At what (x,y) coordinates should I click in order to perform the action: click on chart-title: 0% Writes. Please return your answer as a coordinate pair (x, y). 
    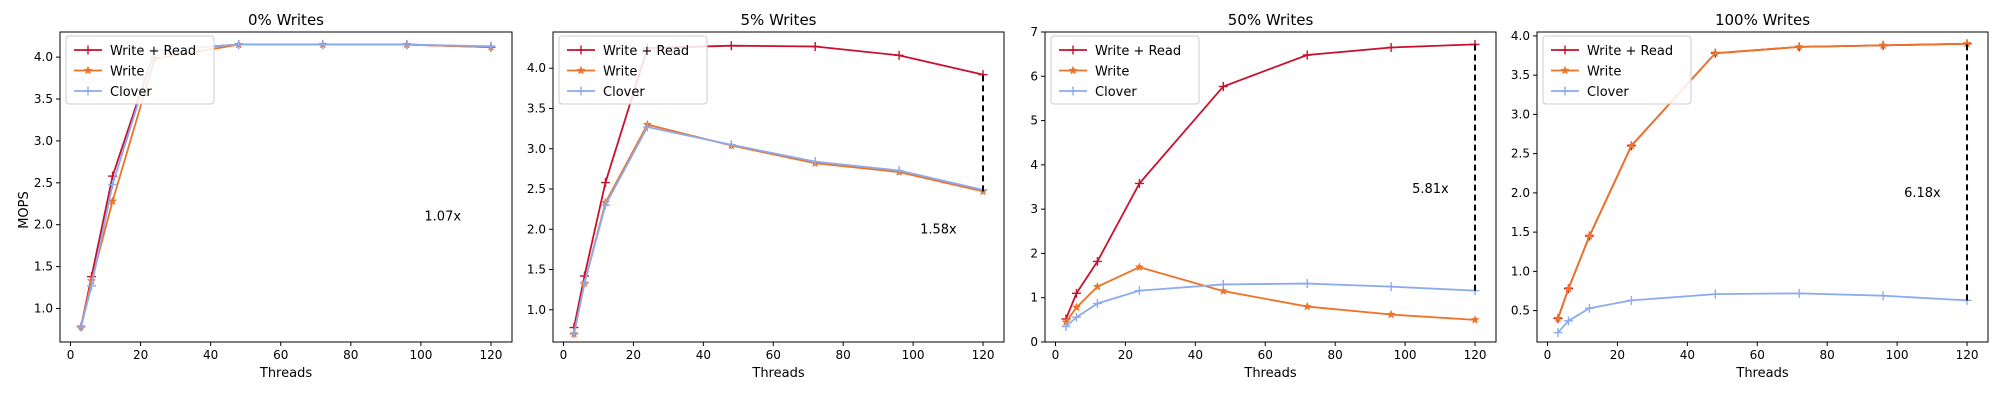
    Looking at the image, I should click on (286, 20).